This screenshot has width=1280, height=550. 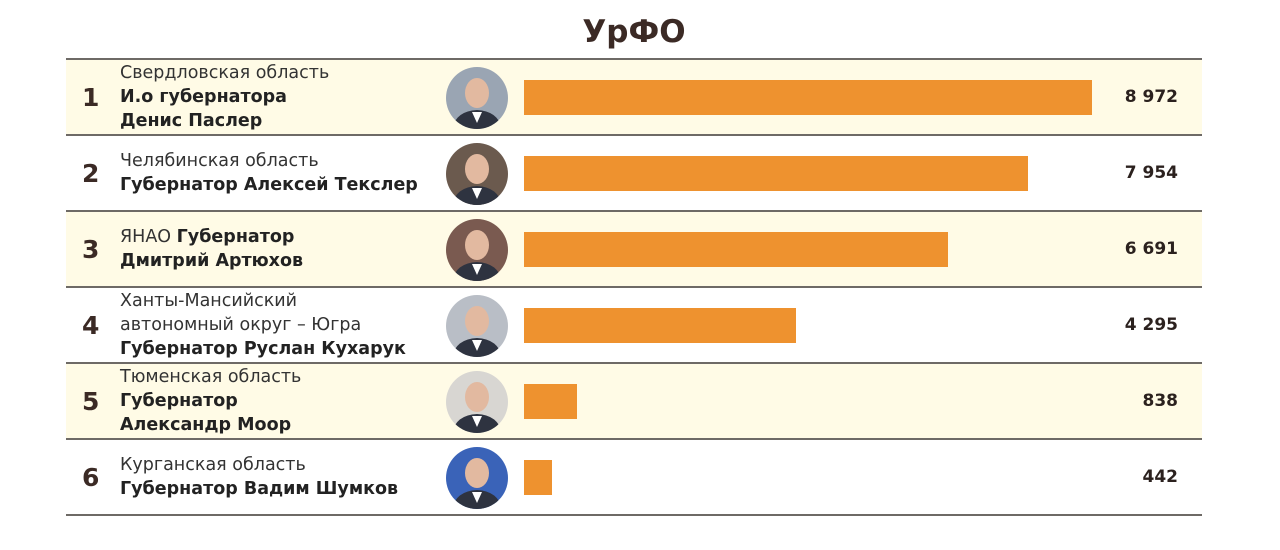 I want to click on governor-name: Дмитрий Артюхов, so click(x=212, y=261).